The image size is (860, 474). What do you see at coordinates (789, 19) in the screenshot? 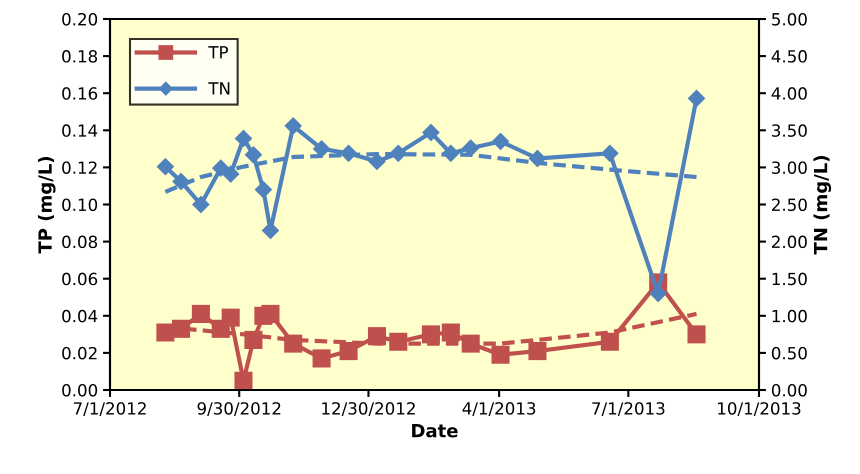
I see `y2-tick-label: 5.00` at bounding box center [789, 19].